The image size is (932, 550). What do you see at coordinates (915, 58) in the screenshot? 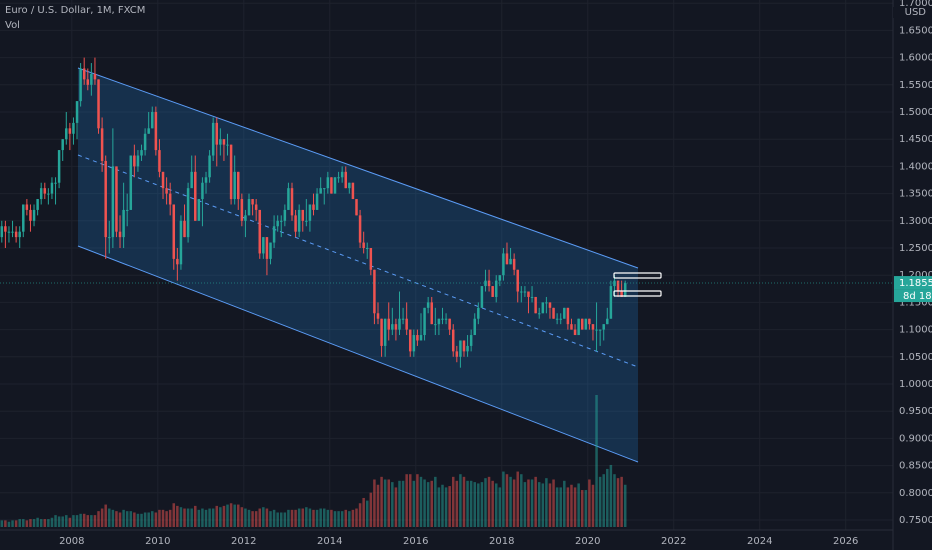
I see `y-tick-label: 1.60000` at bounding box center [915, 58].